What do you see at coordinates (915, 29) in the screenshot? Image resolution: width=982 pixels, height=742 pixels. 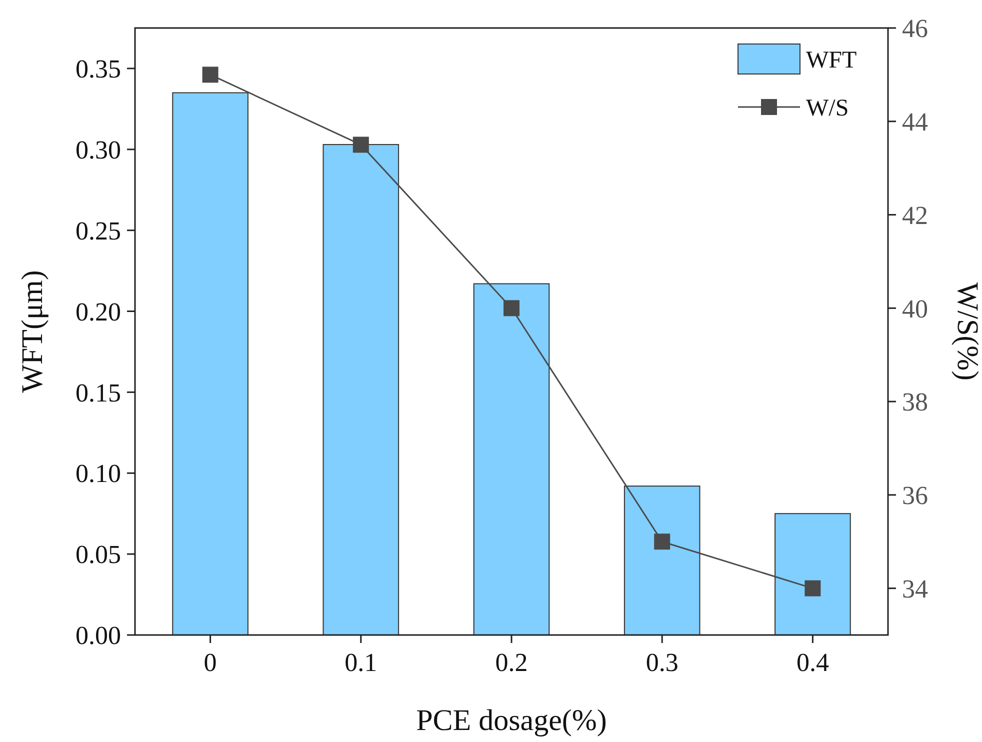 I see `y2-tick-label: 46` at bounding box center [915, 29].